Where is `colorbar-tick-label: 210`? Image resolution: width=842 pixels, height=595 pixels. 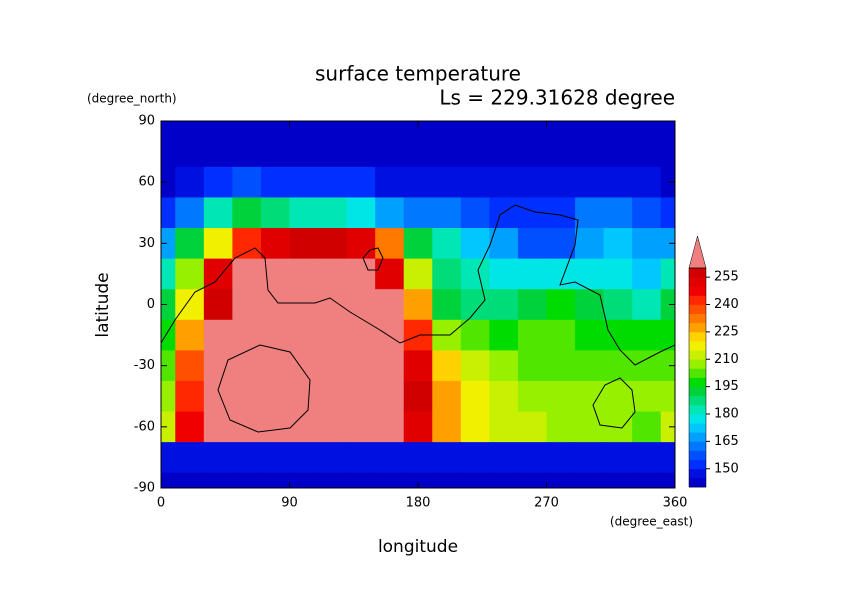
colorbar-tick-label: 210 is located at coordinates (726, 359).